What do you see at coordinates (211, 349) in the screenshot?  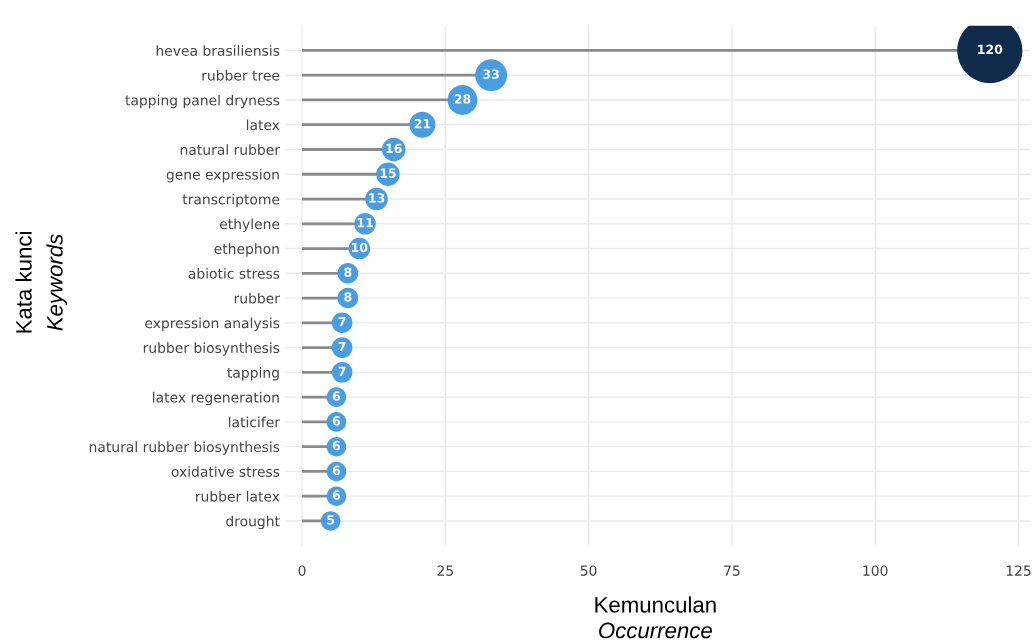 I see `y-tick-label: rubber biosynthesis` at bounding box center [211, 349].